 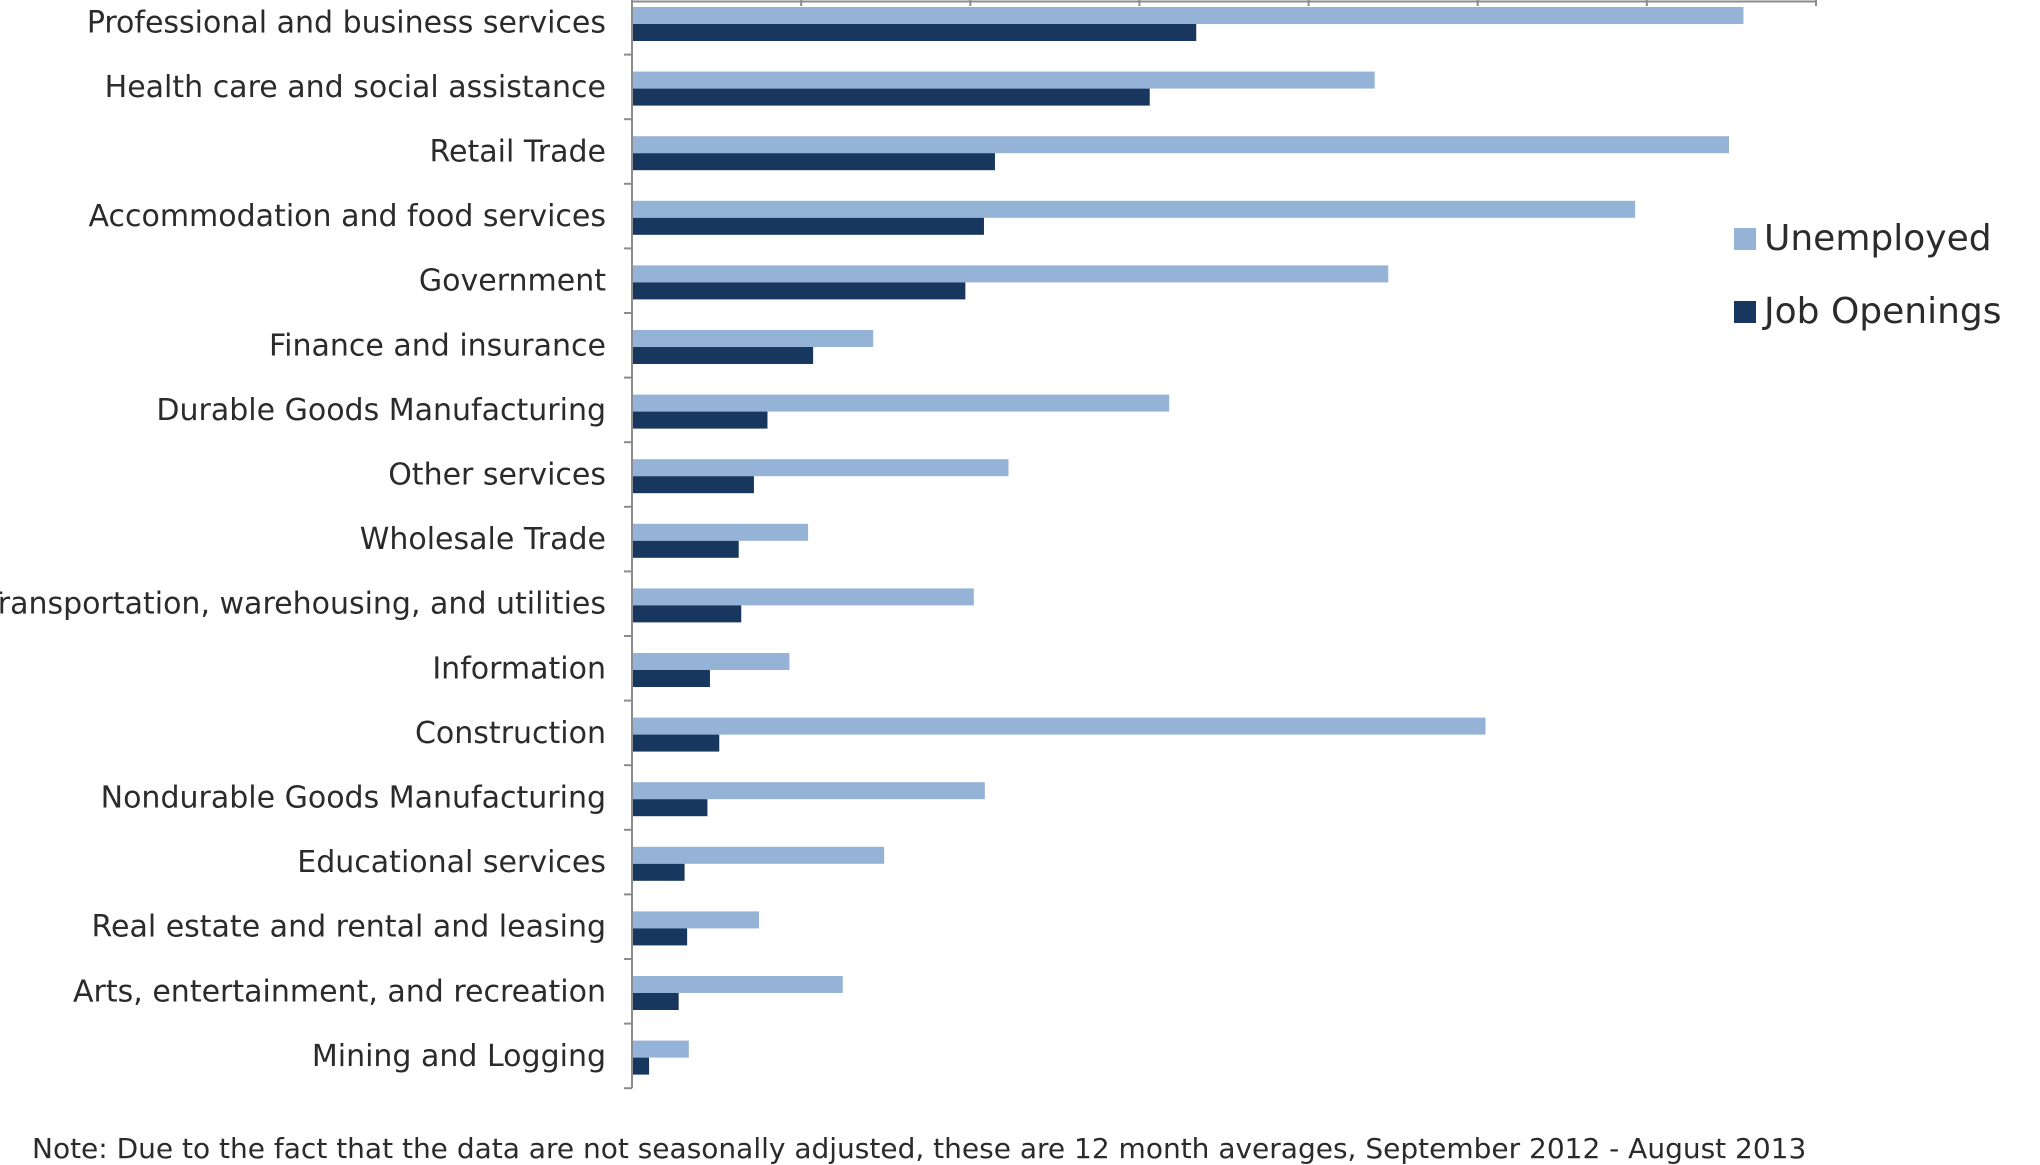 What do you see at coordinates (348, 216) in the screenshot?
I see `category-label: Accommodation and food services` at bounding box center [348, 216].